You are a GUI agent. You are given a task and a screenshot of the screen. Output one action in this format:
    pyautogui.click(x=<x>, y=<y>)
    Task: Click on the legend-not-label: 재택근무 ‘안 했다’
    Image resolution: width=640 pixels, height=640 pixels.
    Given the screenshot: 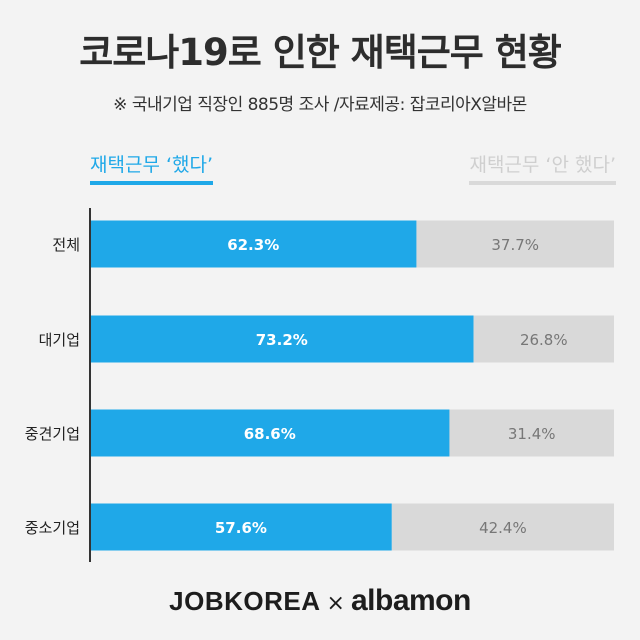 What is the action you would take?
    pyautogui.click(x=542, y=165)
    